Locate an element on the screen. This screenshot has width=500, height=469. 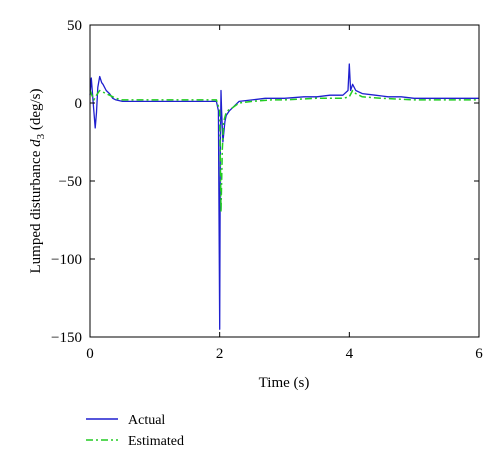
y-tick-label: −150 is located at coordinates (66, 338).